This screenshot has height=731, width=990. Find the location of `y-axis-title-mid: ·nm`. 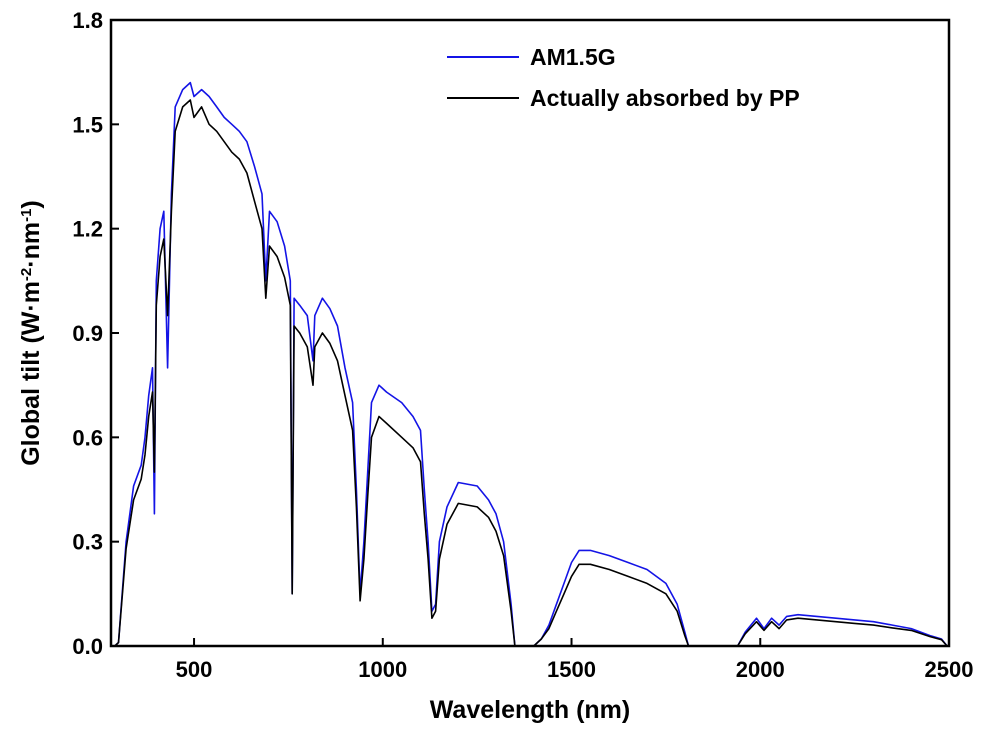

y-axis-title-mid: ·nm is located at coordinates (31, 245).